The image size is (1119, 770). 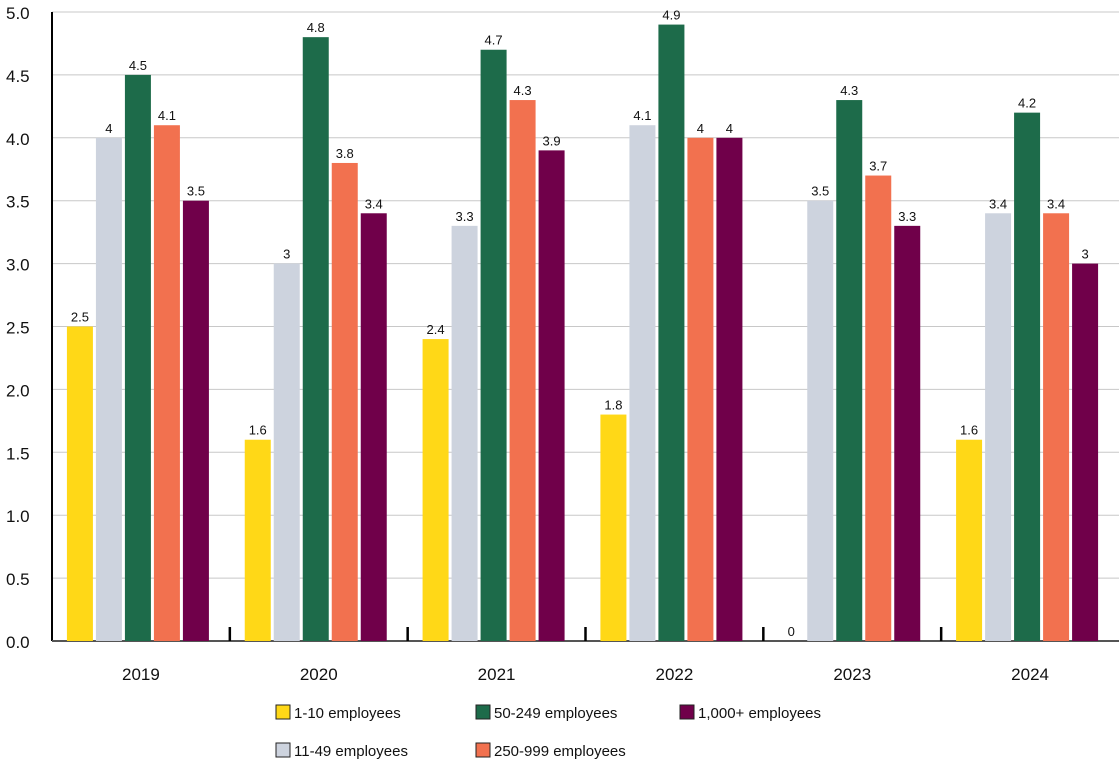 I want to click on legend-label: 250-999 employees, so click(x=560, y=751).